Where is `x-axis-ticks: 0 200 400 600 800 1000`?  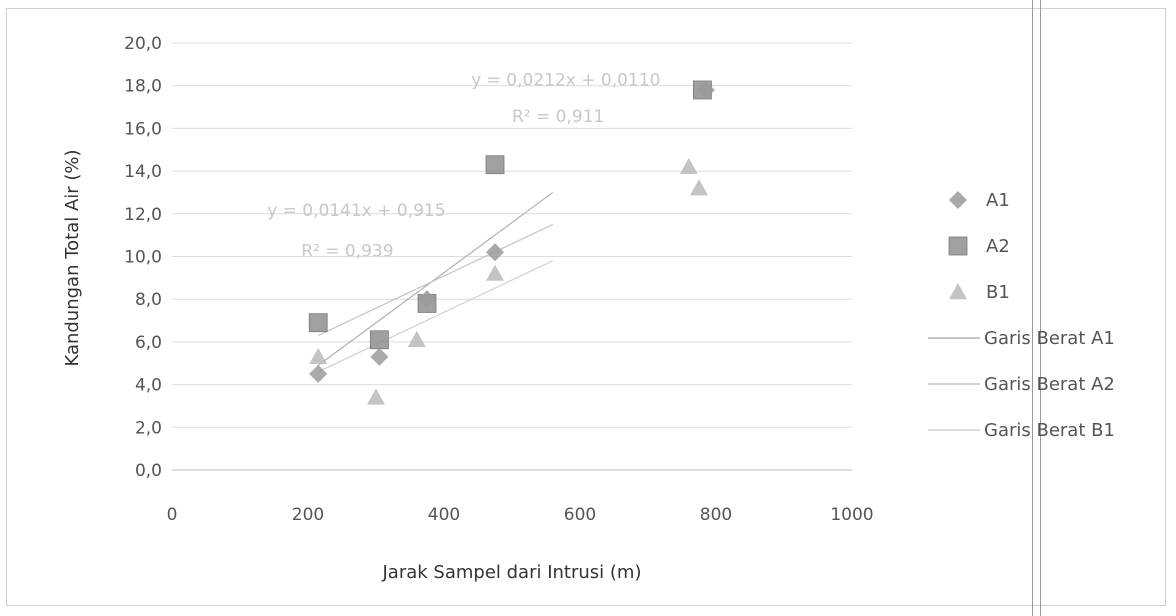
x-axis-ticks: 0 200 400 600 800 1000 is located at coordinates (520, 515).